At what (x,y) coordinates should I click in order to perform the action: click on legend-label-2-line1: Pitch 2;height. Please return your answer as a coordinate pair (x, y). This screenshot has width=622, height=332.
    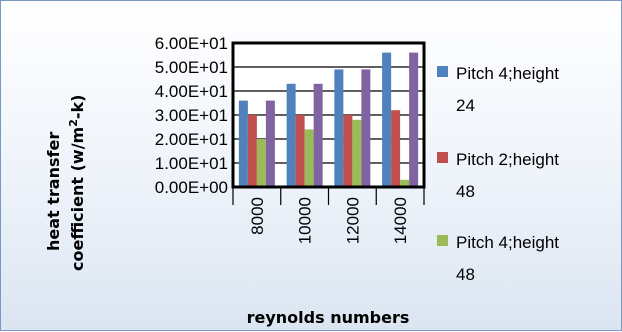
    Looking at the image, I should click on (507, 159).